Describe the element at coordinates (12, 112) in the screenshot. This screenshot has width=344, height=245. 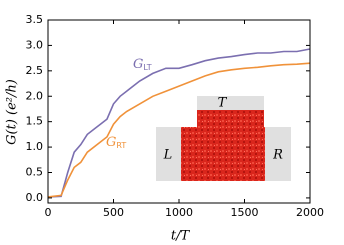
I see `y-axis-label: G(t) (e²/h)` at that location.